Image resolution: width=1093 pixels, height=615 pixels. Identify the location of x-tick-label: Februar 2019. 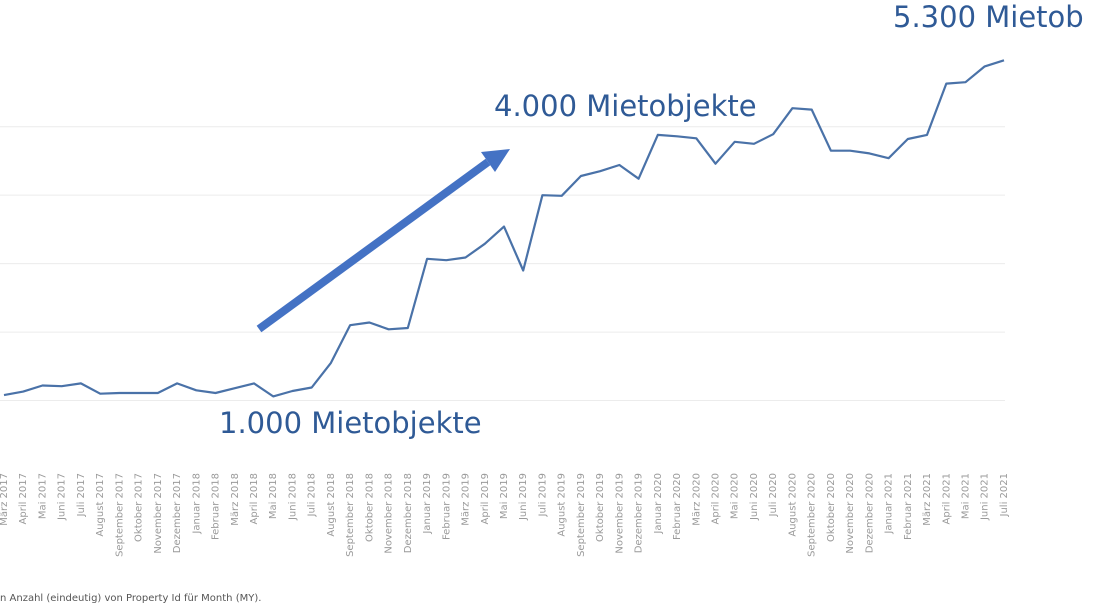
(446, 506).